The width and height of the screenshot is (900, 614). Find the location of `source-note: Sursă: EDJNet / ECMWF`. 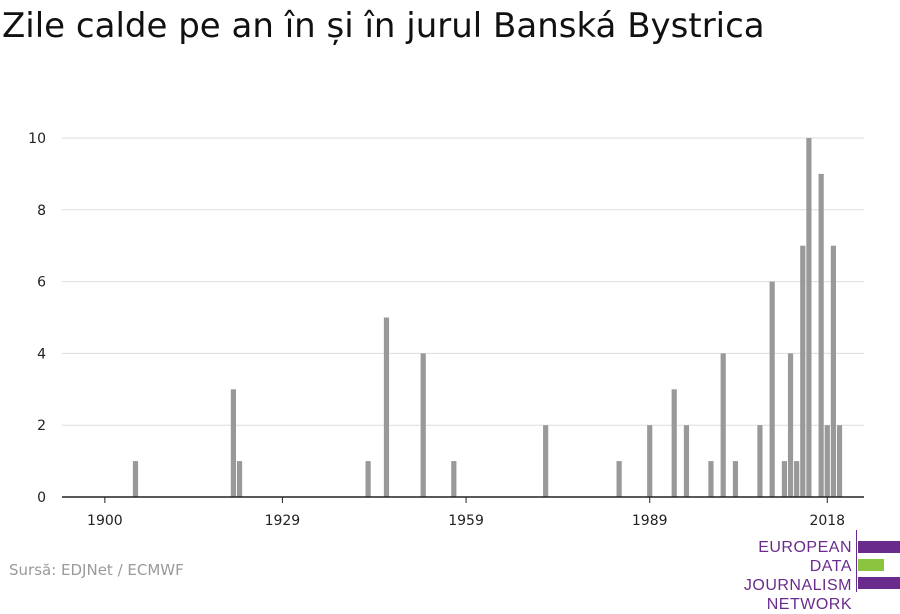

source-note: Sursă: EDJNet / ECMWF is located at coordinates (96, 570).